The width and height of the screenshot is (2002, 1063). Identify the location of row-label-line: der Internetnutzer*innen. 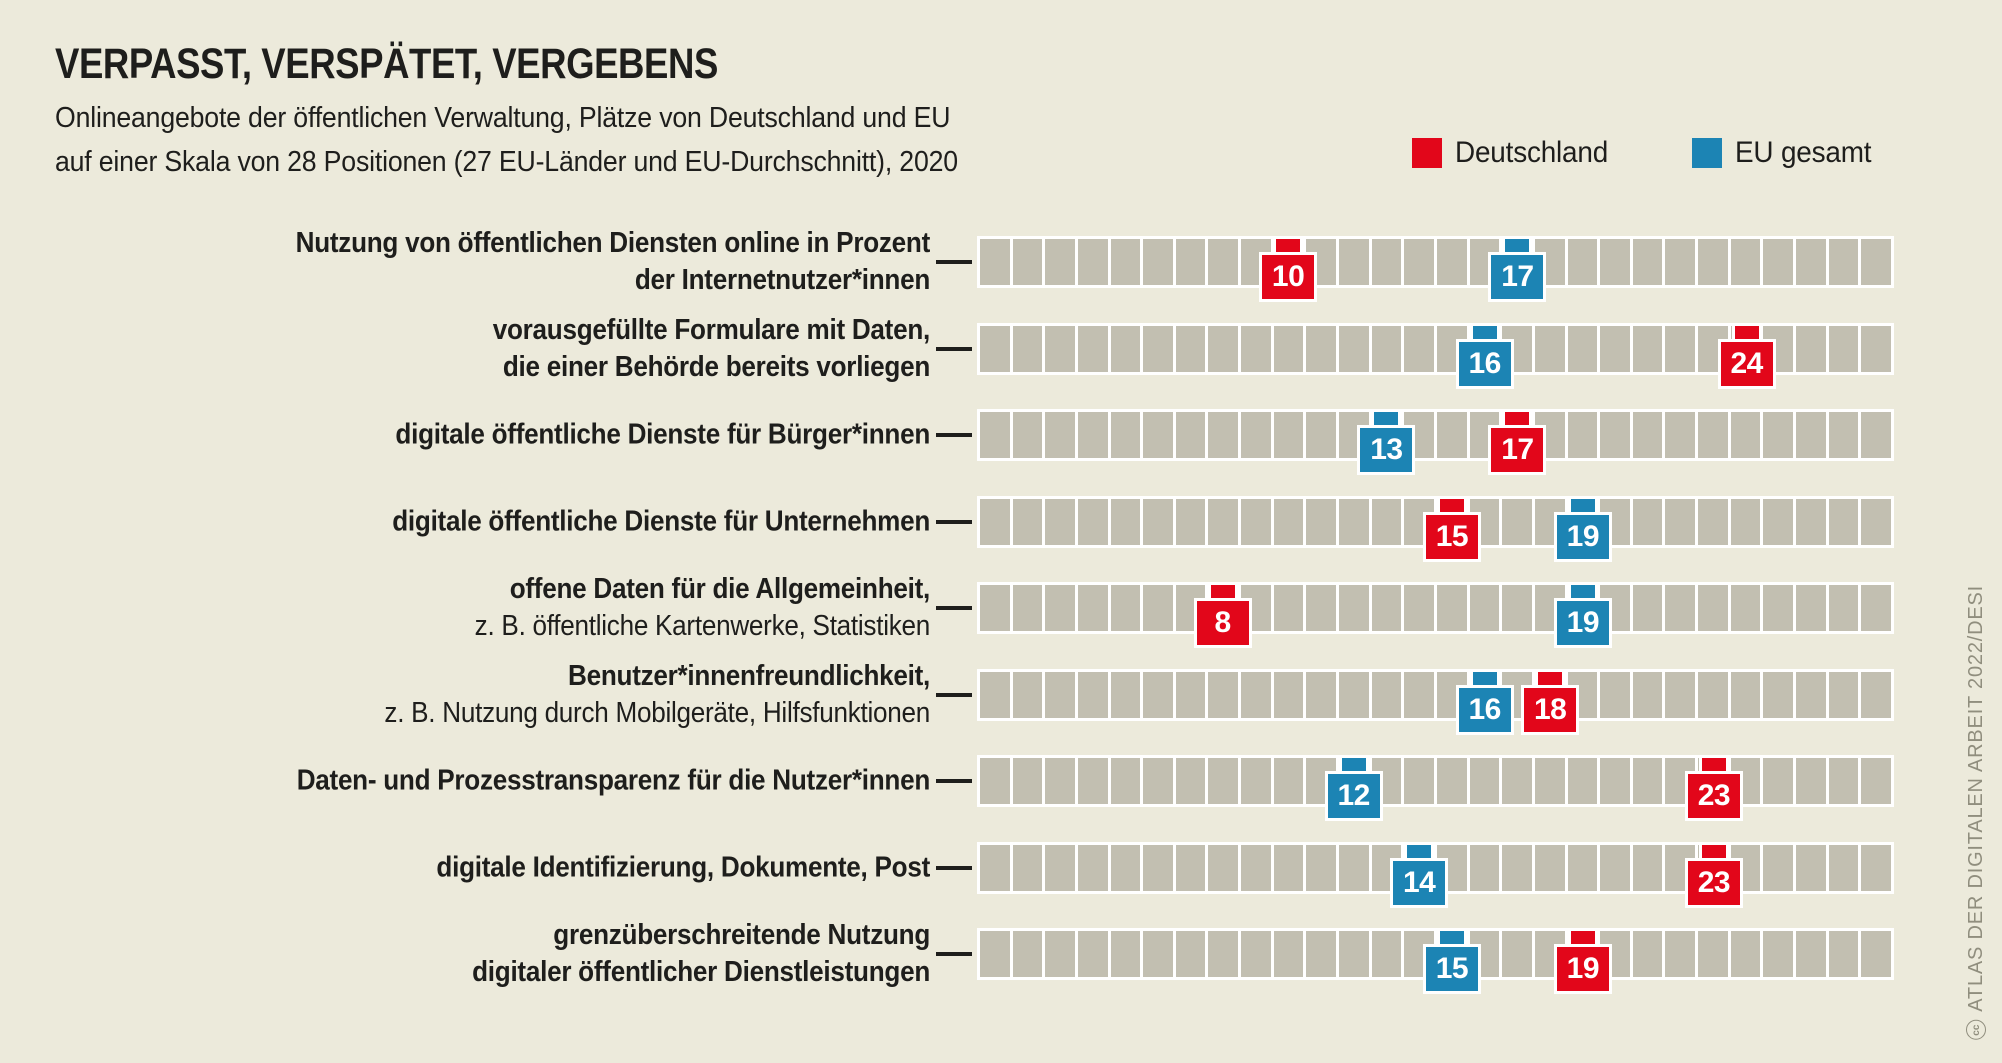
(782, 280).